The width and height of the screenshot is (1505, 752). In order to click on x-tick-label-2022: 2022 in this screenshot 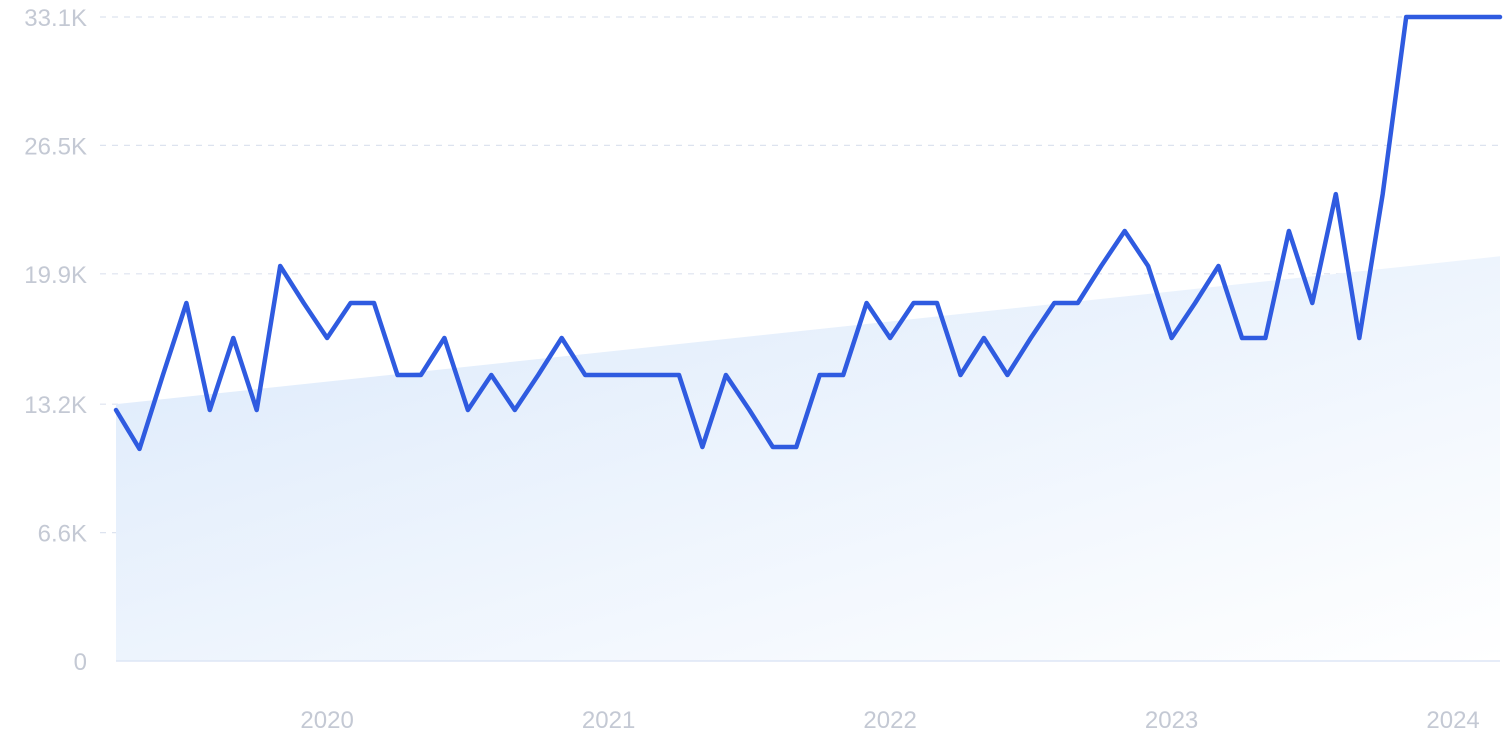, I will do `click(889, 720)`.